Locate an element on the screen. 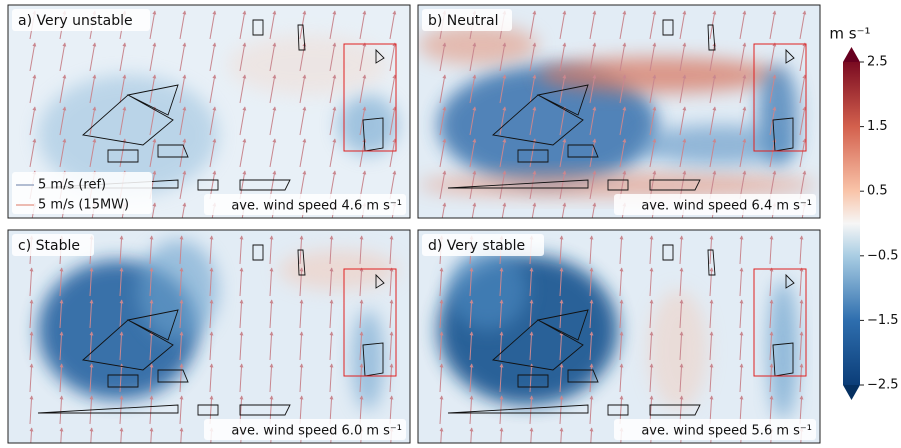 The image size is (901, 448). annotation: ave. wind speed 4.6 m s⁻¹ is located at coordinates (316, 206).